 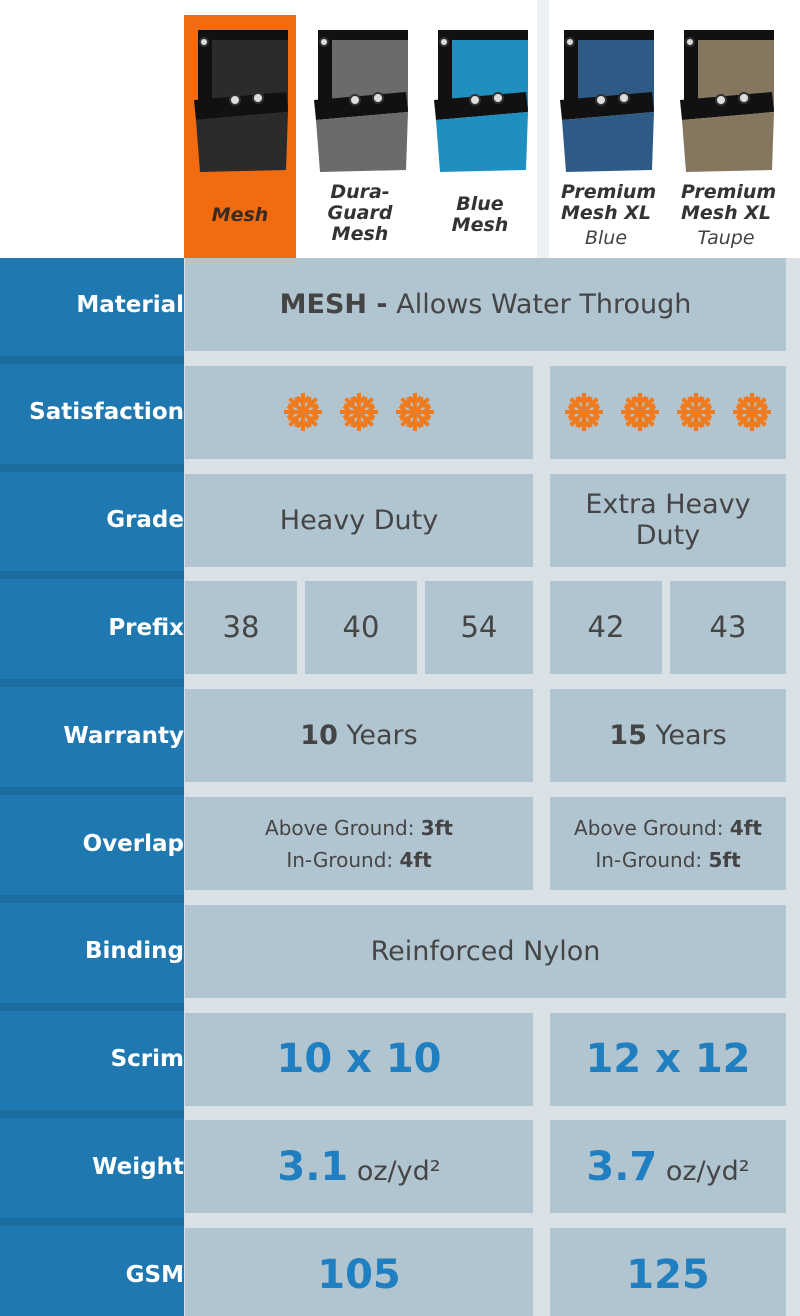 What do you see at coordinates (138, 1166) in the screenshot?
I see `row-label: Weight` at bounding box center [138, 1166].